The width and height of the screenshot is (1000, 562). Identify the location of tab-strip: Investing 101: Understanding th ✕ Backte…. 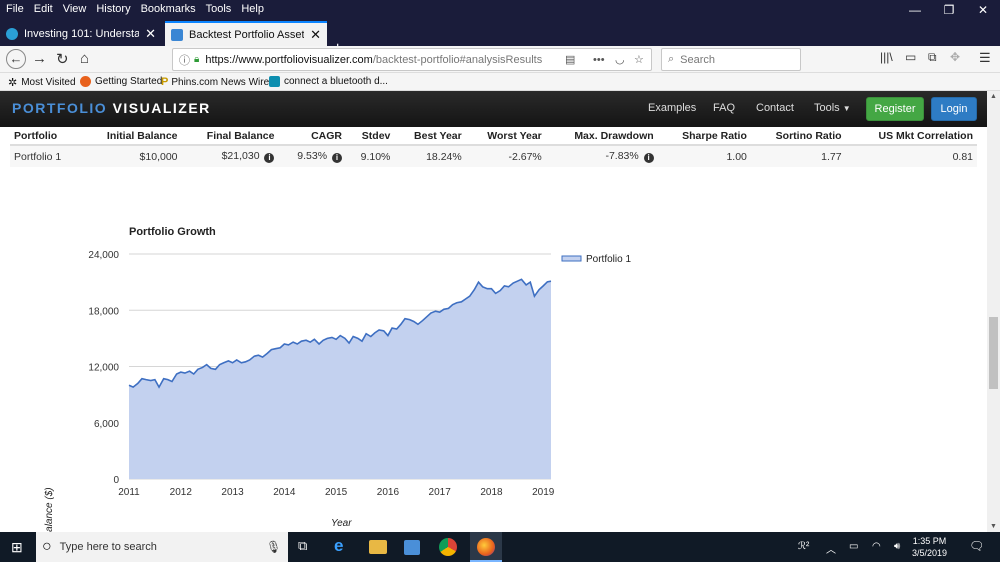
(500, 37).